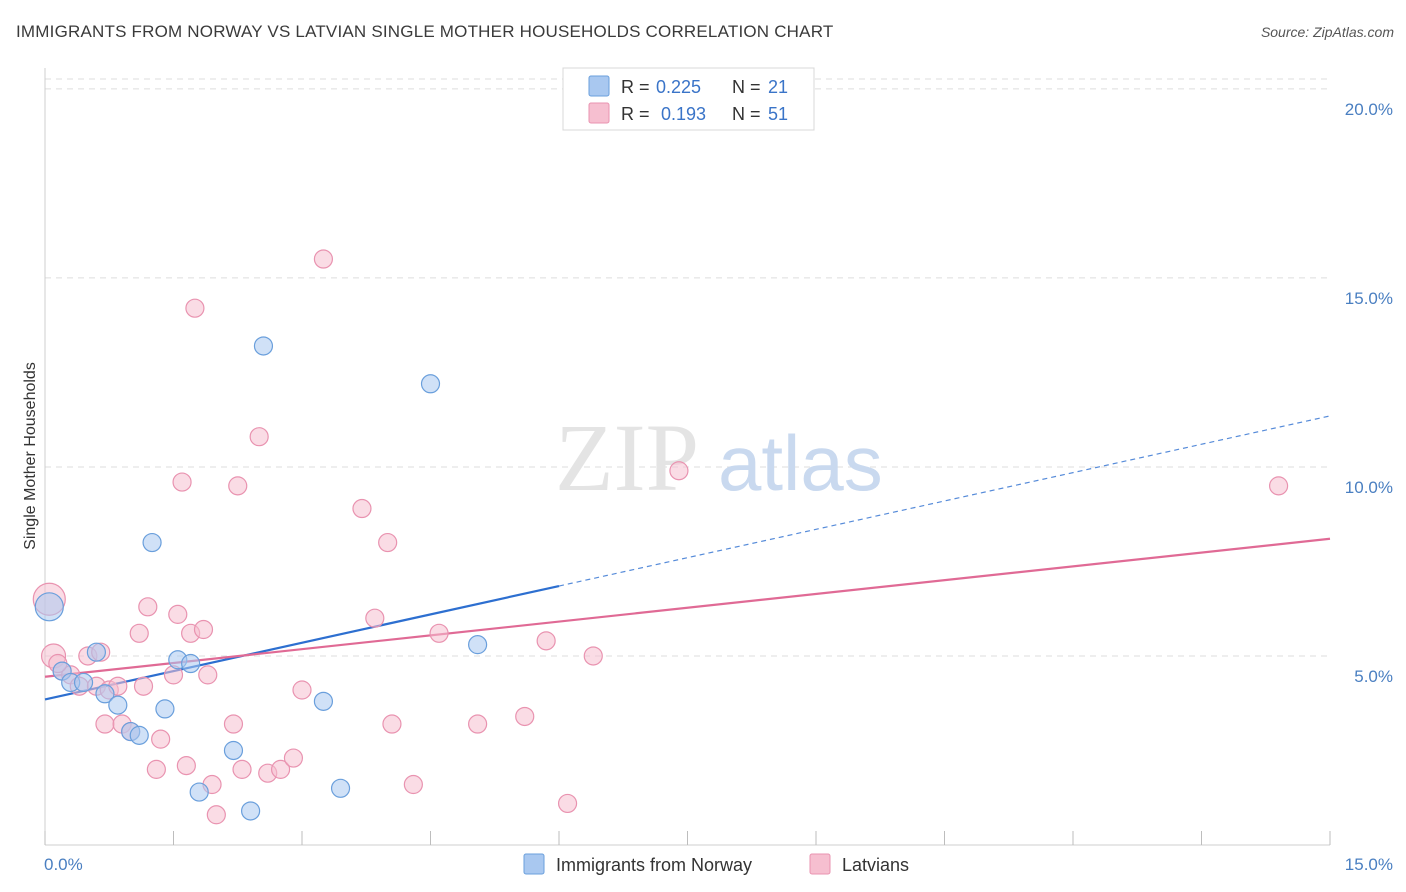 This screenshot has height=892, width=1406. What do you see at coordinates (63, 864) in the screenshot?
I see `x-tick-label-0: 0.0%` at bounding box center [63, 864].